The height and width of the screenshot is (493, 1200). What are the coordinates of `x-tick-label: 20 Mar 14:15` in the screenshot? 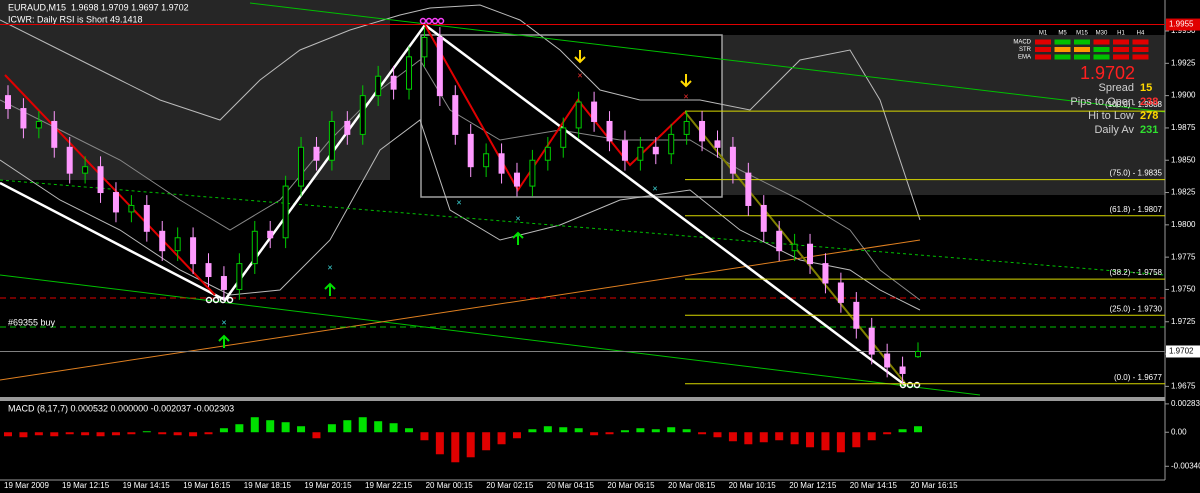 It's located at (874, 485).